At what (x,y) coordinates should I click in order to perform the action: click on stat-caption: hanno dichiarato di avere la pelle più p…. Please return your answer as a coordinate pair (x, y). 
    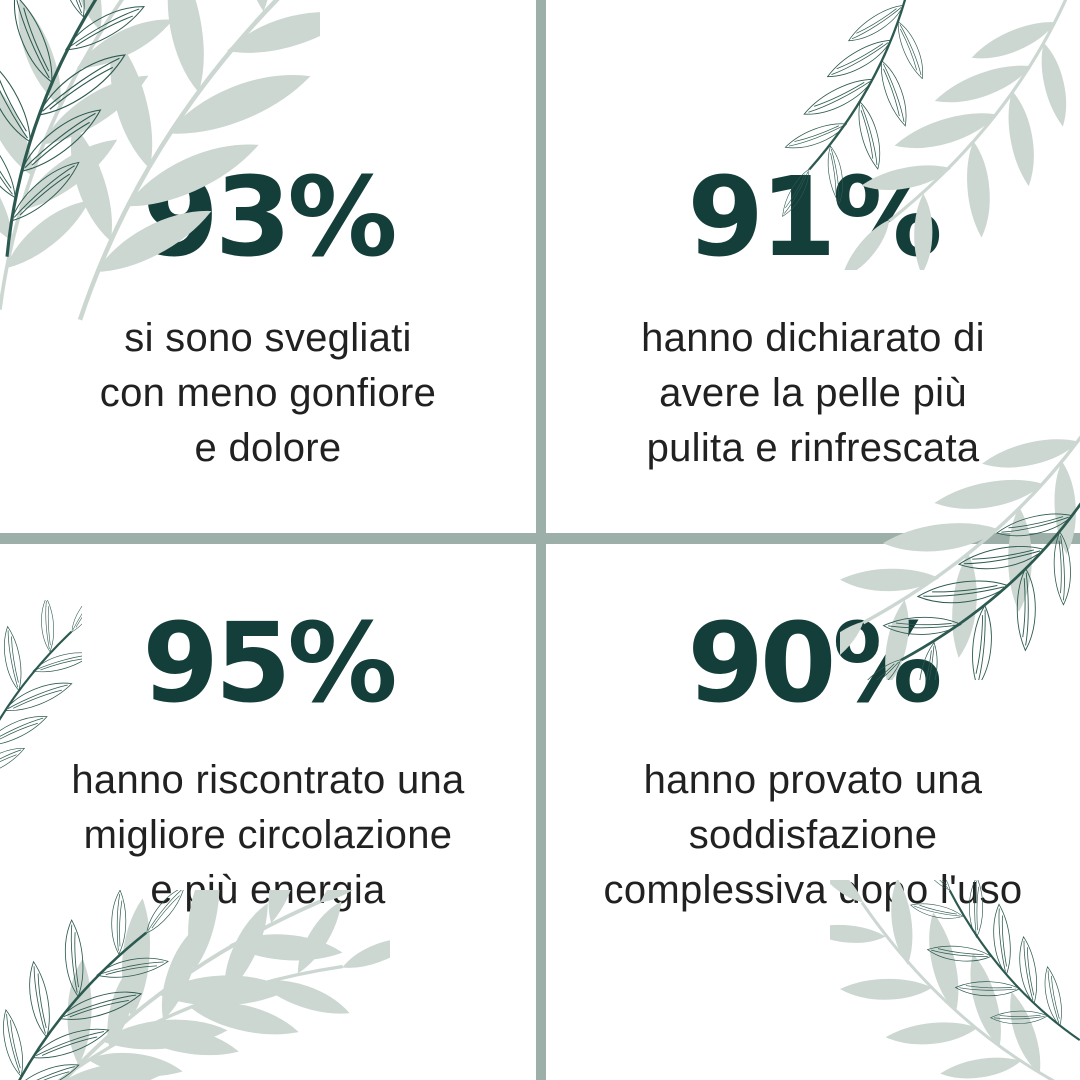
    Looking at the image, I should click on (813, 393).